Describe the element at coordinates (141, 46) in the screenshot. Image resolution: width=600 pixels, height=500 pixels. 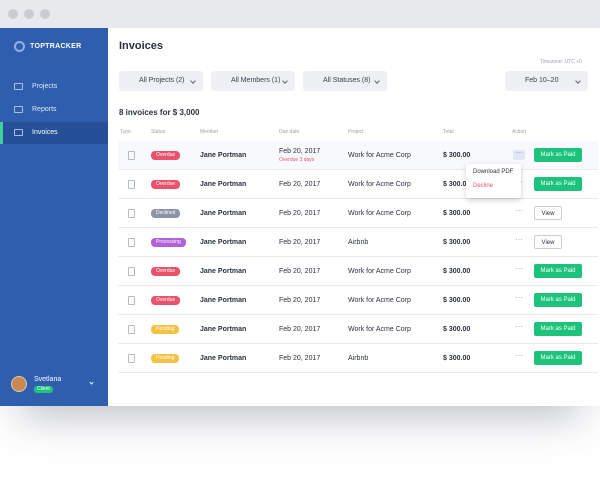
I see `page-title: Invoices` at that location.